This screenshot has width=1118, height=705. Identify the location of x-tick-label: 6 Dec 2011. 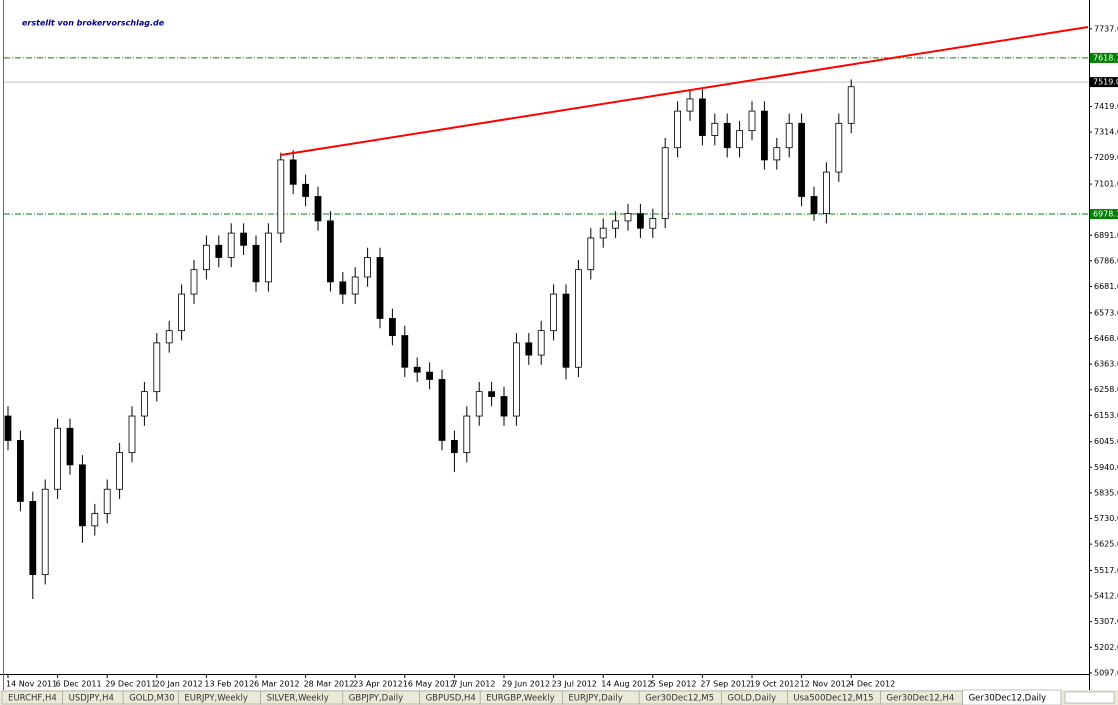
(79, 684).